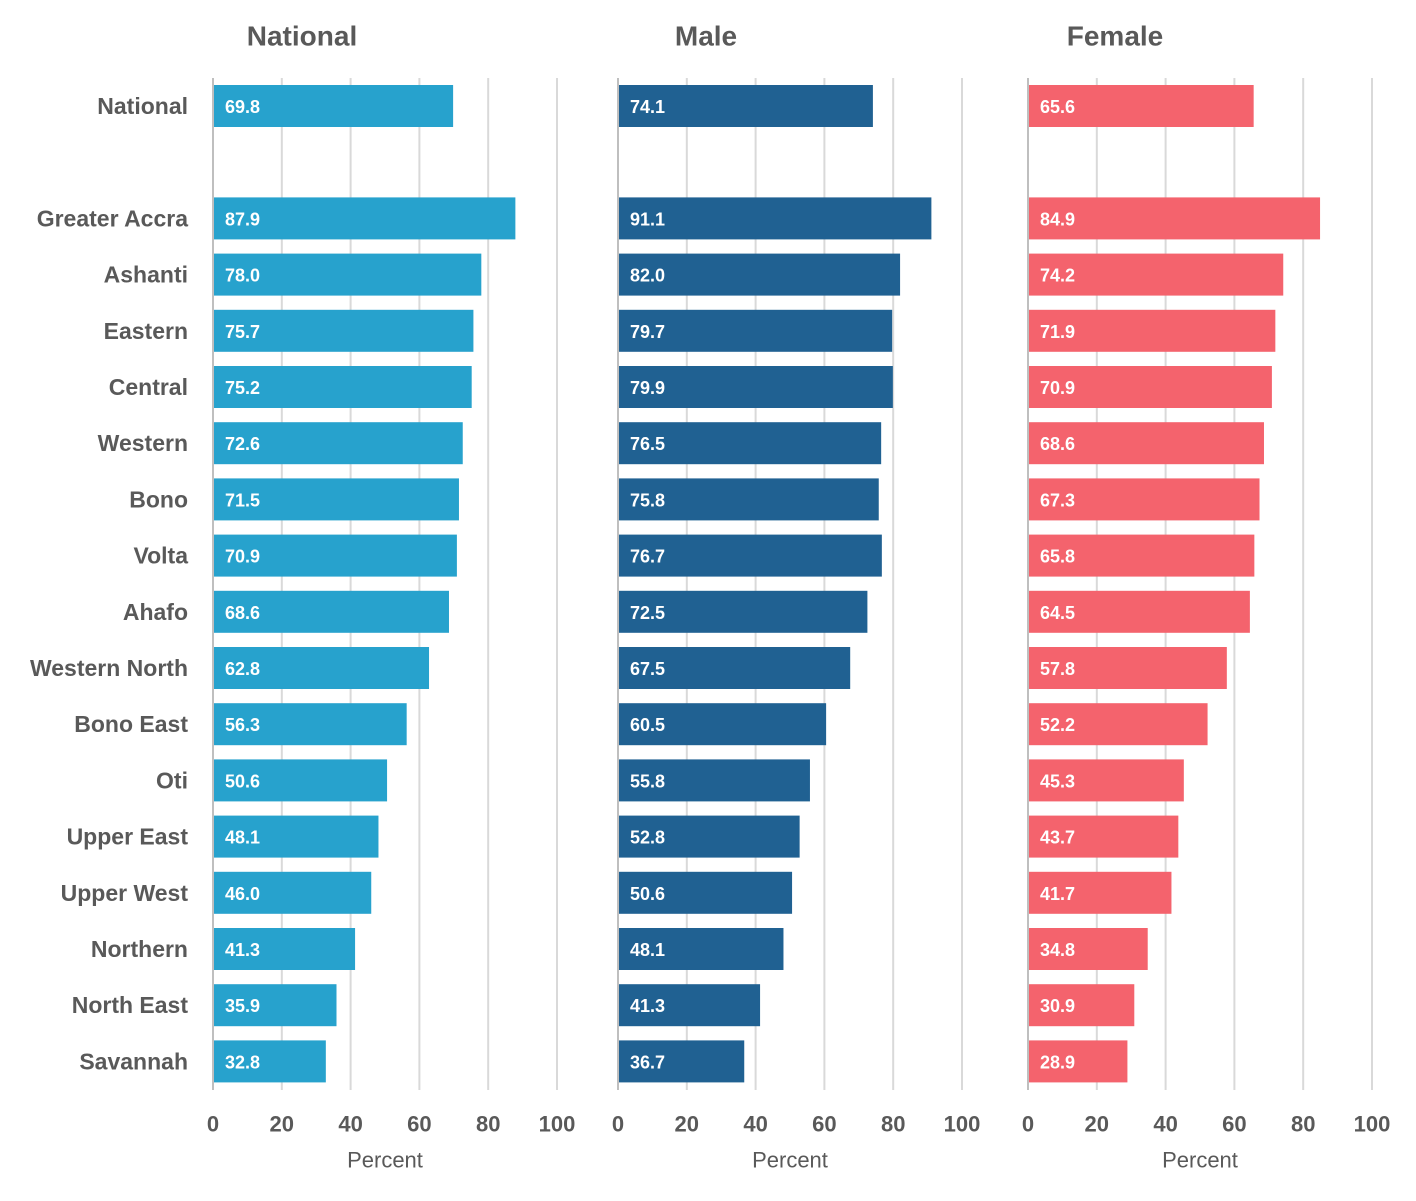  Describe the element at coordinates (1057, 669) in the screenshot. I see `data-label: 57.8` at that location.